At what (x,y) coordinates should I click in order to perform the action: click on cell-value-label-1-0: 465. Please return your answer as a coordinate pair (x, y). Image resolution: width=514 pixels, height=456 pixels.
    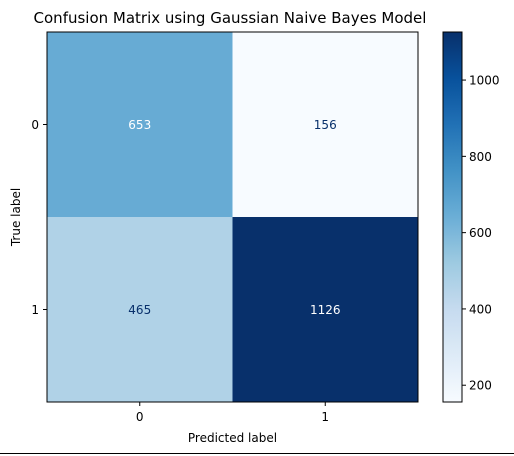
    Looking at the image, I should click on (139, 310).